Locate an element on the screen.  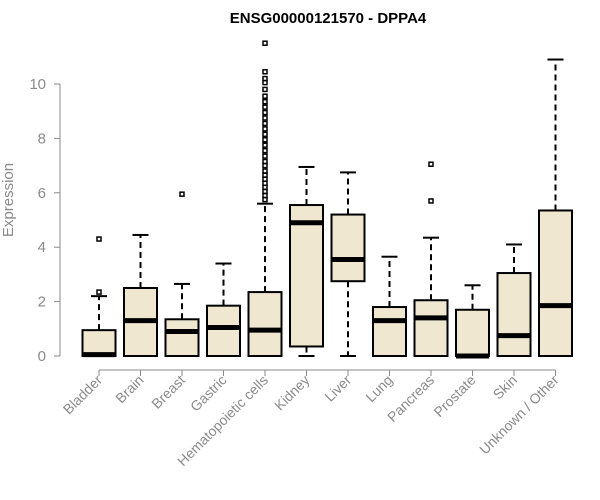
y-tick-label: 6 is located at coordinates (42, 193).